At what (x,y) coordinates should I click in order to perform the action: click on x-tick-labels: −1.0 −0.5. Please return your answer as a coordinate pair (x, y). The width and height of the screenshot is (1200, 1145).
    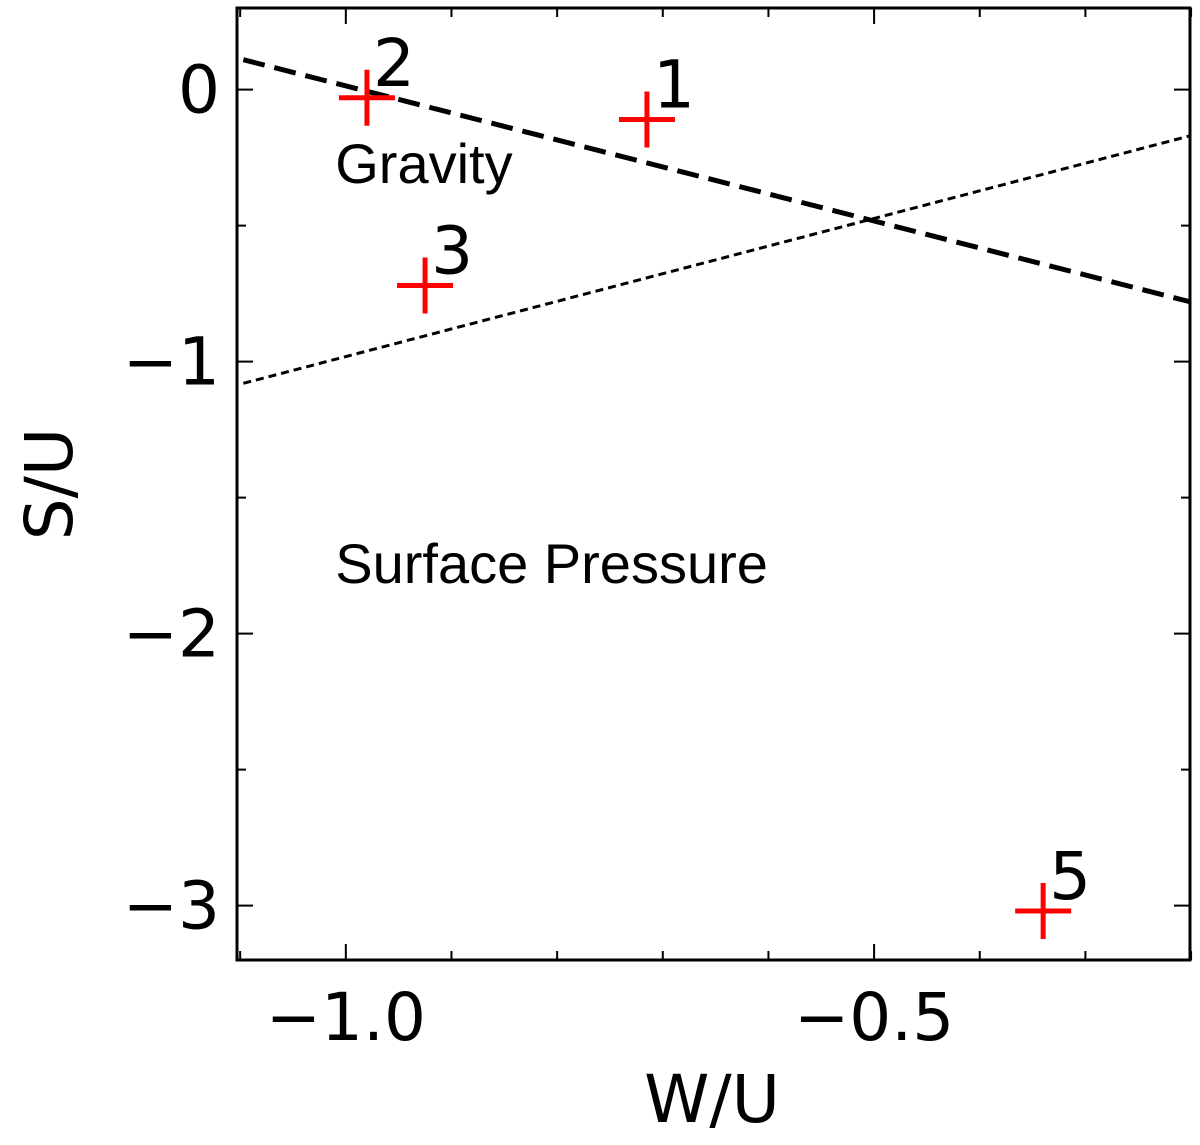
    Looking at the image, I should click on (610, 1017).